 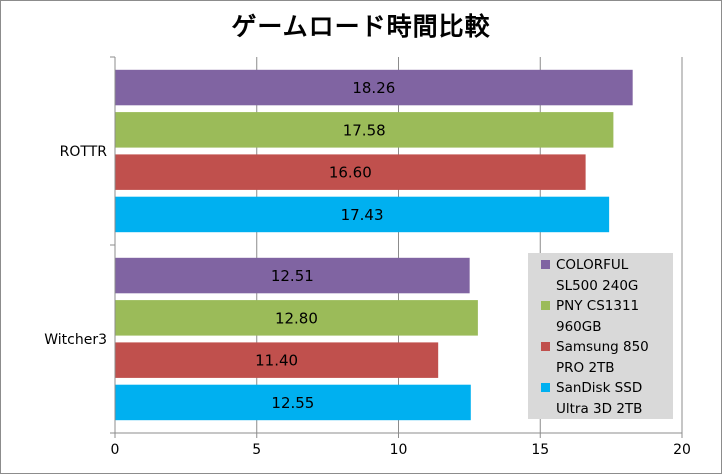 I want to click on data-label-rottr-2: 16.60, so click(x=350, y=173).